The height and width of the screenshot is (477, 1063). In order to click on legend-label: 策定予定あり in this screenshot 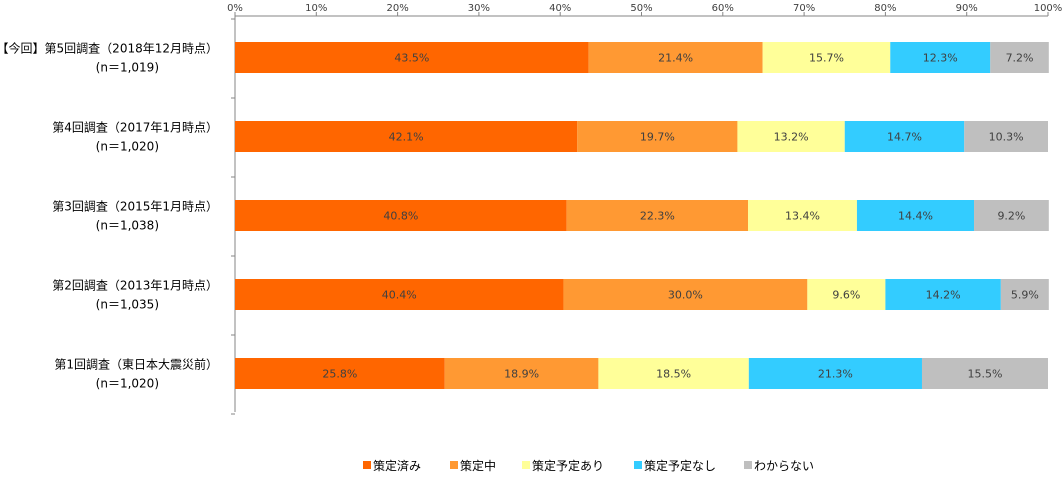, I will do `click(568, 465)`.